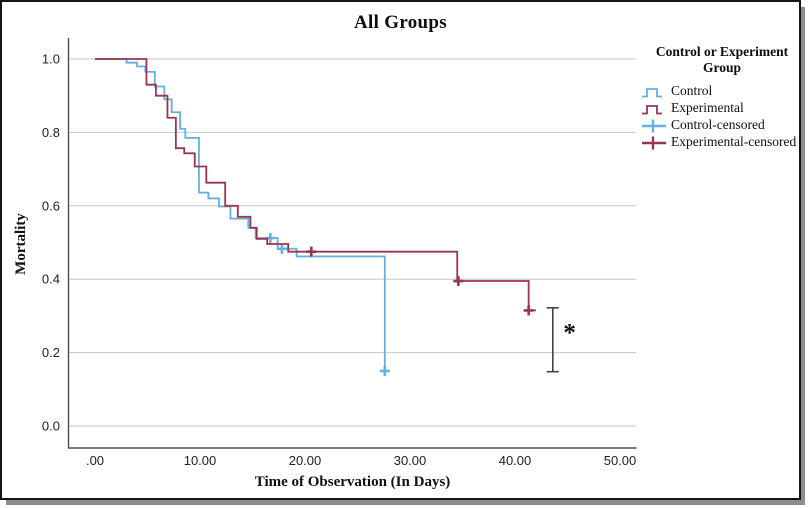 The image size is (808, 508). I want to click on y-tick-label: 0.4, so click(51, 279).